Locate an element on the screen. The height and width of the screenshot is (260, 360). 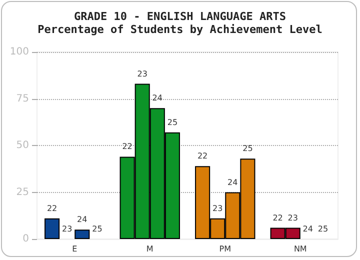
y-tick-label: 75 is located at coordinates (22, 98).